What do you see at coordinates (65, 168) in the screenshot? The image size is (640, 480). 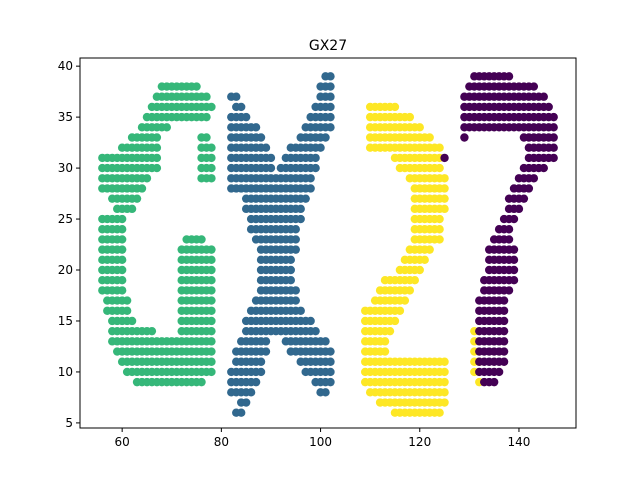 I see `y-tick-label: 30` at bounding box center [65, 168].